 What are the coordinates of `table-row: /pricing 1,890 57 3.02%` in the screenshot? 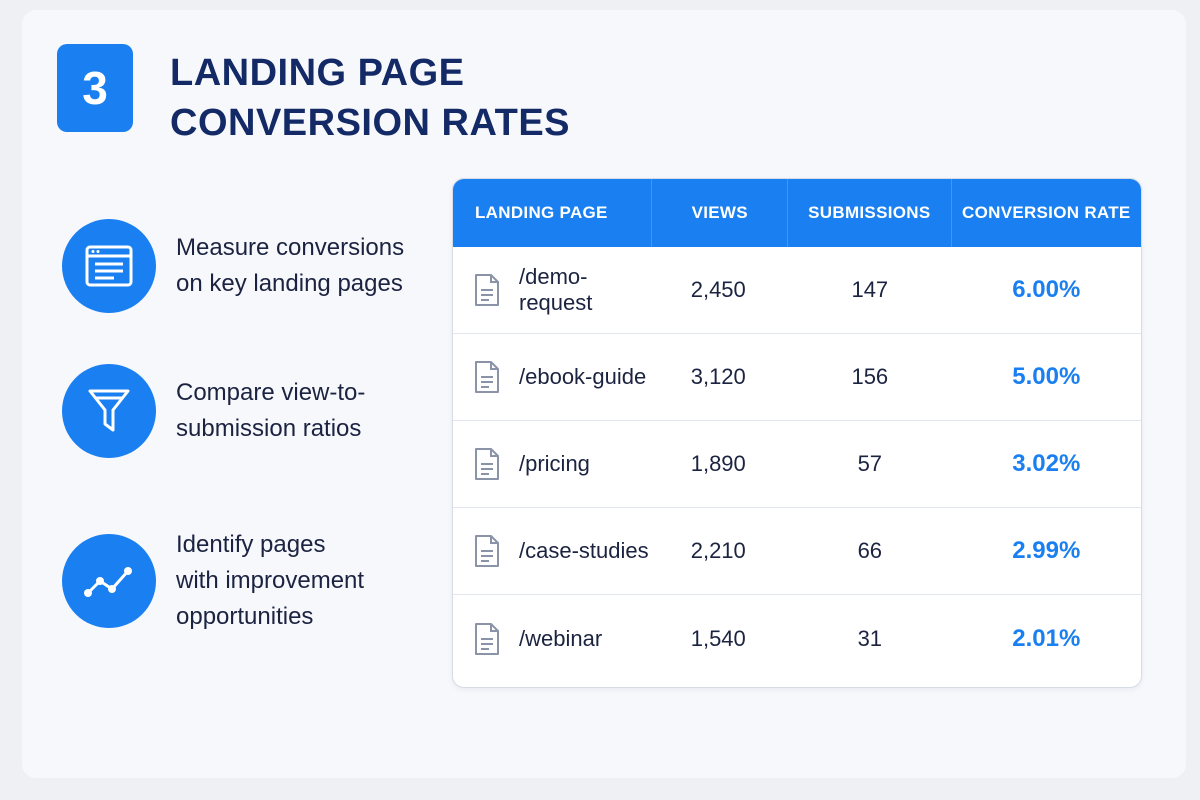 It's located at (797, 464).